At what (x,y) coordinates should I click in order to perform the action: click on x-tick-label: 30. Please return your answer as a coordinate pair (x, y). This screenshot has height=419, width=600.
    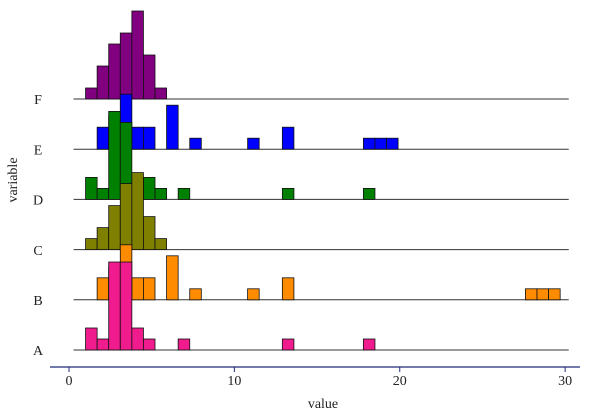
    Looking at the image, I should click on (565, 381).